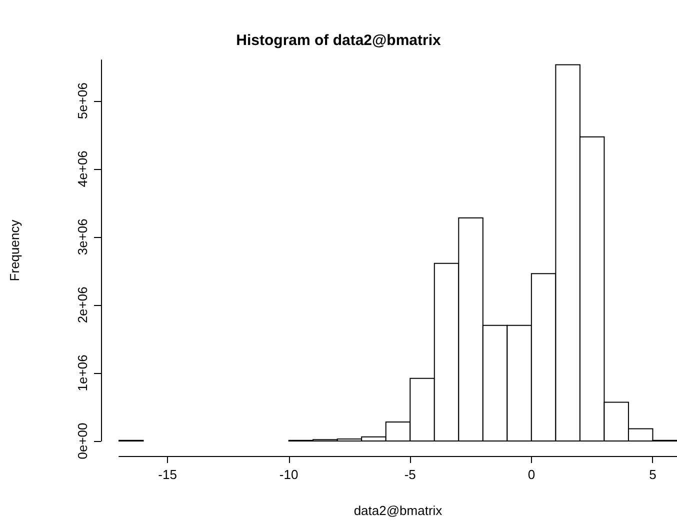 The image size is (677, 531). What do you see at coordinates (288, 474) in the screenshot?
I see `x-tick-label: -10` at bounding box center [288, 474].